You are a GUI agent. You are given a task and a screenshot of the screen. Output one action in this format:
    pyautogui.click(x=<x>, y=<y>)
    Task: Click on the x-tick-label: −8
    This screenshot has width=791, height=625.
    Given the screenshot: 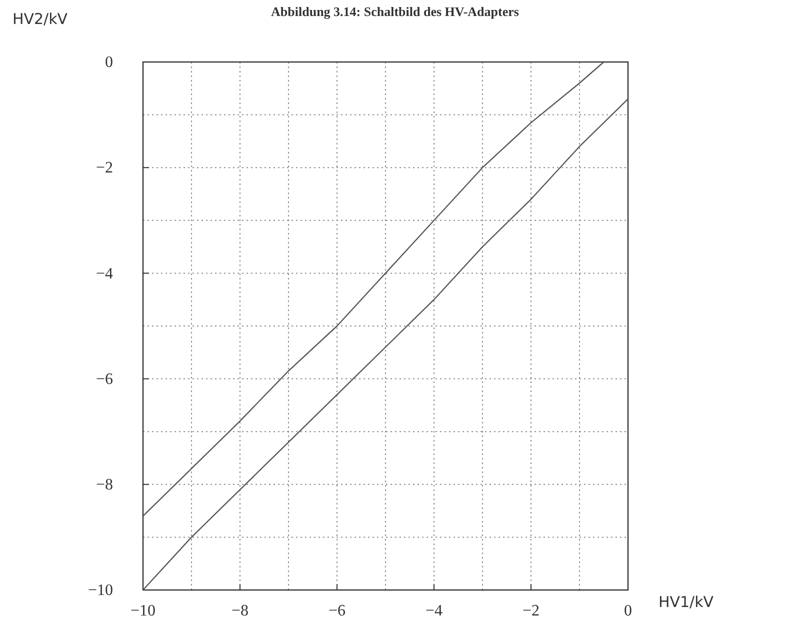 What is the action you would take?
    pyautogui.click(x=240, y=611)
    